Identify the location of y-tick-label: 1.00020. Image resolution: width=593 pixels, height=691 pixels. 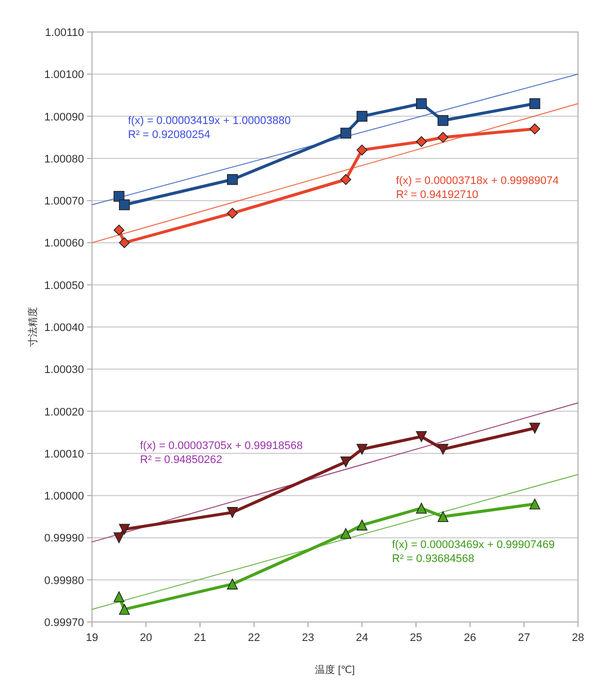
(64, 412).